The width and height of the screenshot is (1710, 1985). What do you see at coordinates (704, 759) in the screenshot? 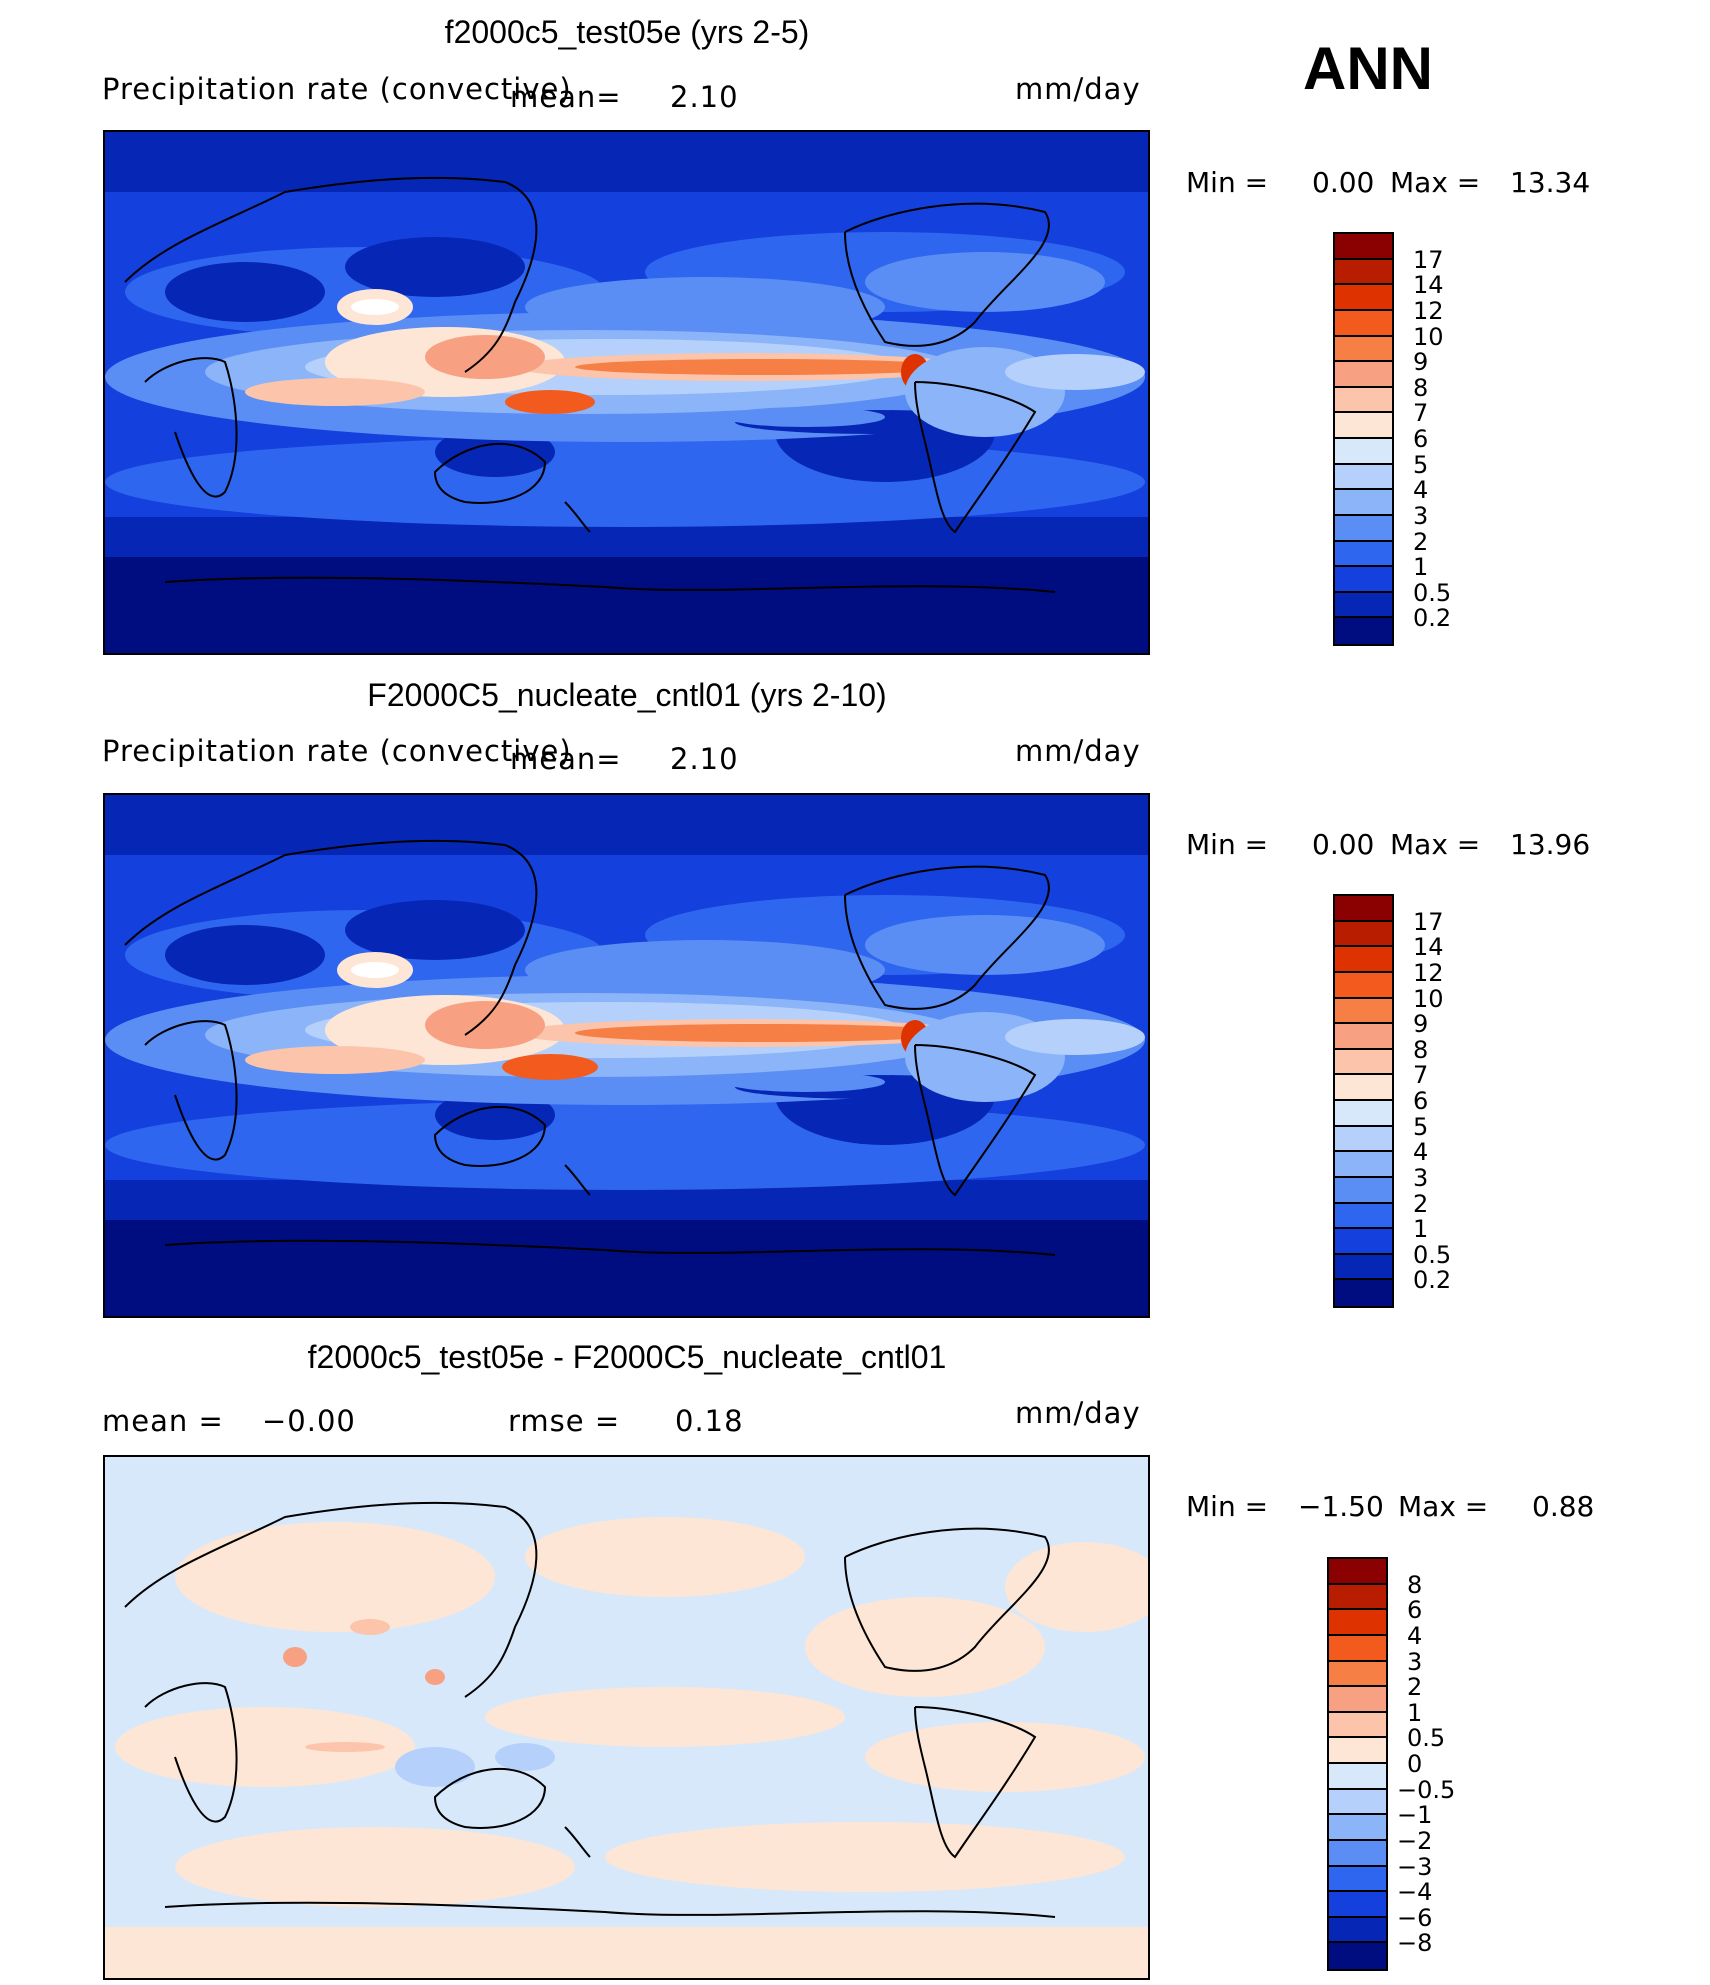
I see `panel-2-mean-value: 2.10` at bounding box center [704, 759].